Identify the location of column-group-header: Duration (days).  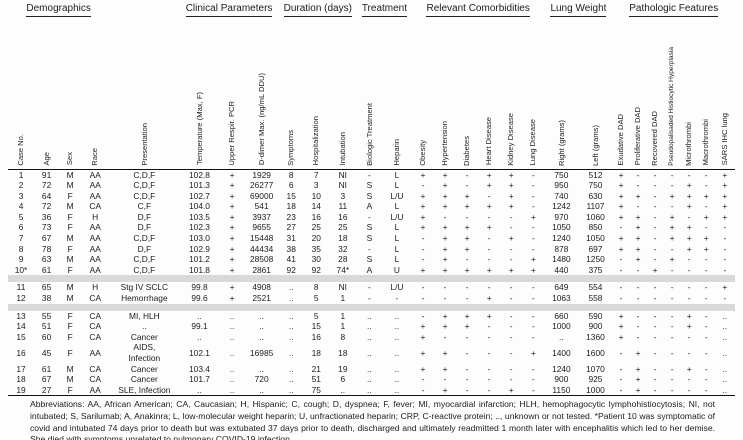
(318, 11).